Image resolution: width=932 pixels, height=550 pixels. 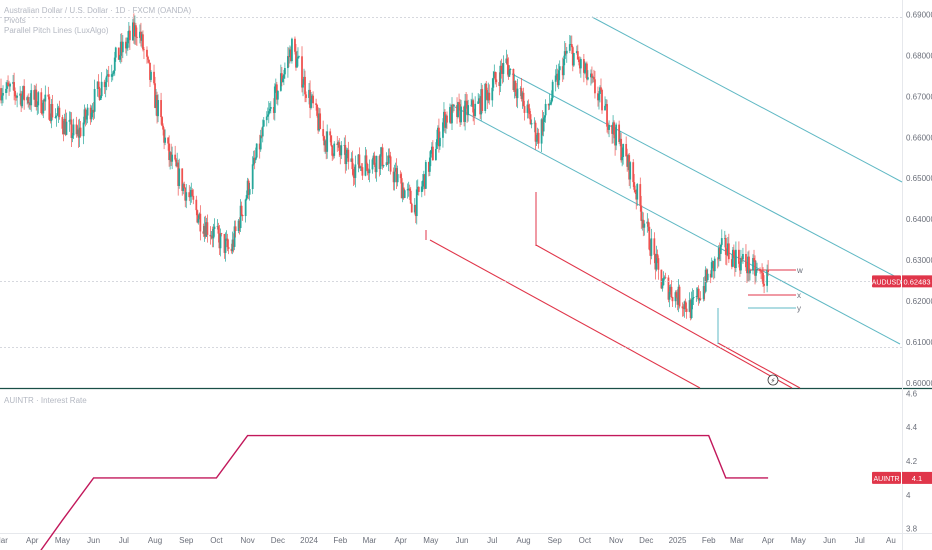 I want to click on pitch-teal-upper, so click(x=747, y=99).